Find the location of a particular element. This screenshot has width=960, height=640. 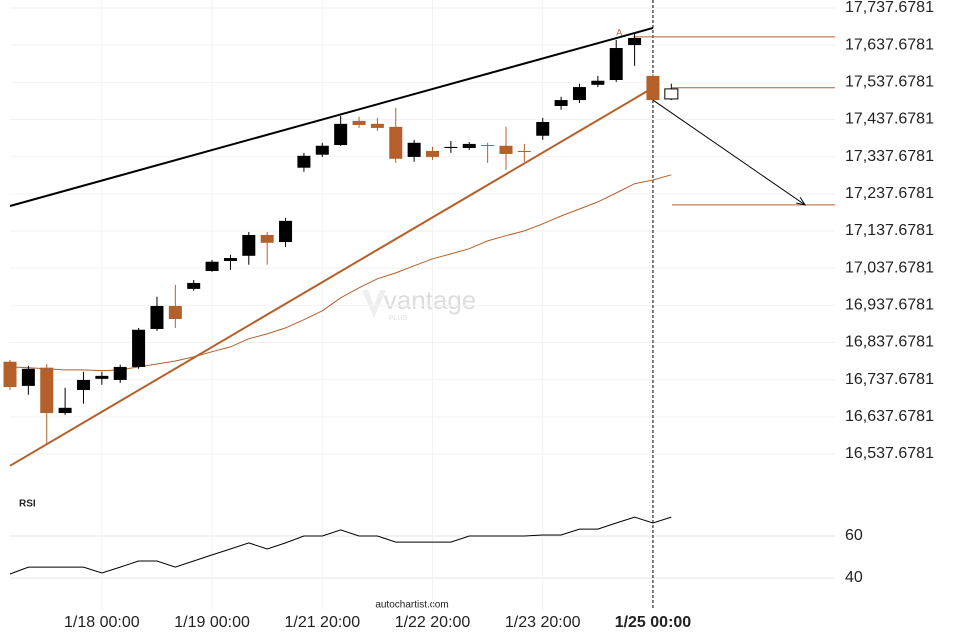

watermark-sub: PLUS is located at coordinates (398, 318).